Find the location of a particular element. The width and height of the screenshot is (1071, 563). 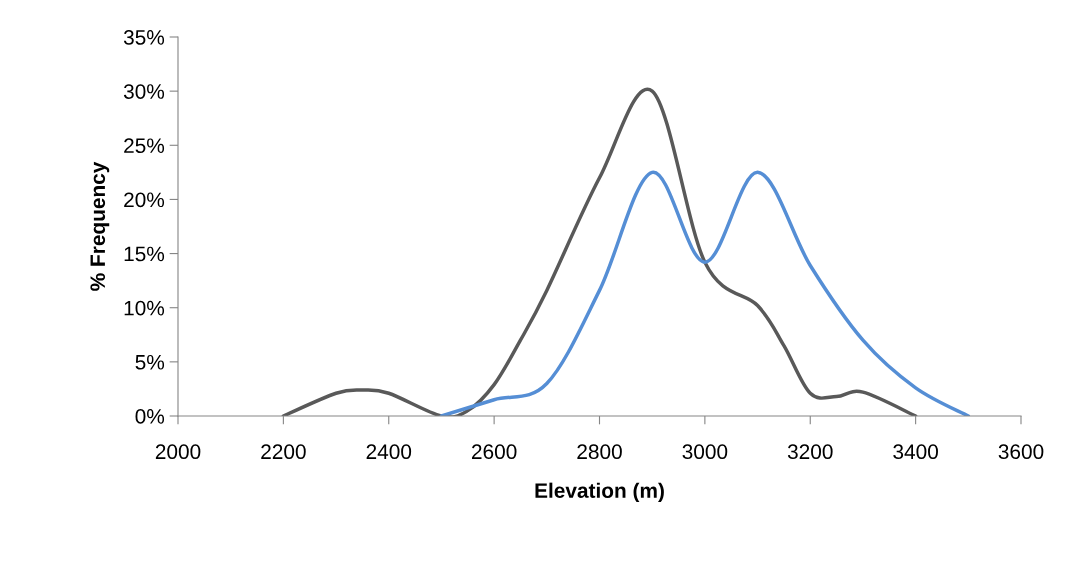

x-tick-label: 3400 is located at coordinates (915, 452).